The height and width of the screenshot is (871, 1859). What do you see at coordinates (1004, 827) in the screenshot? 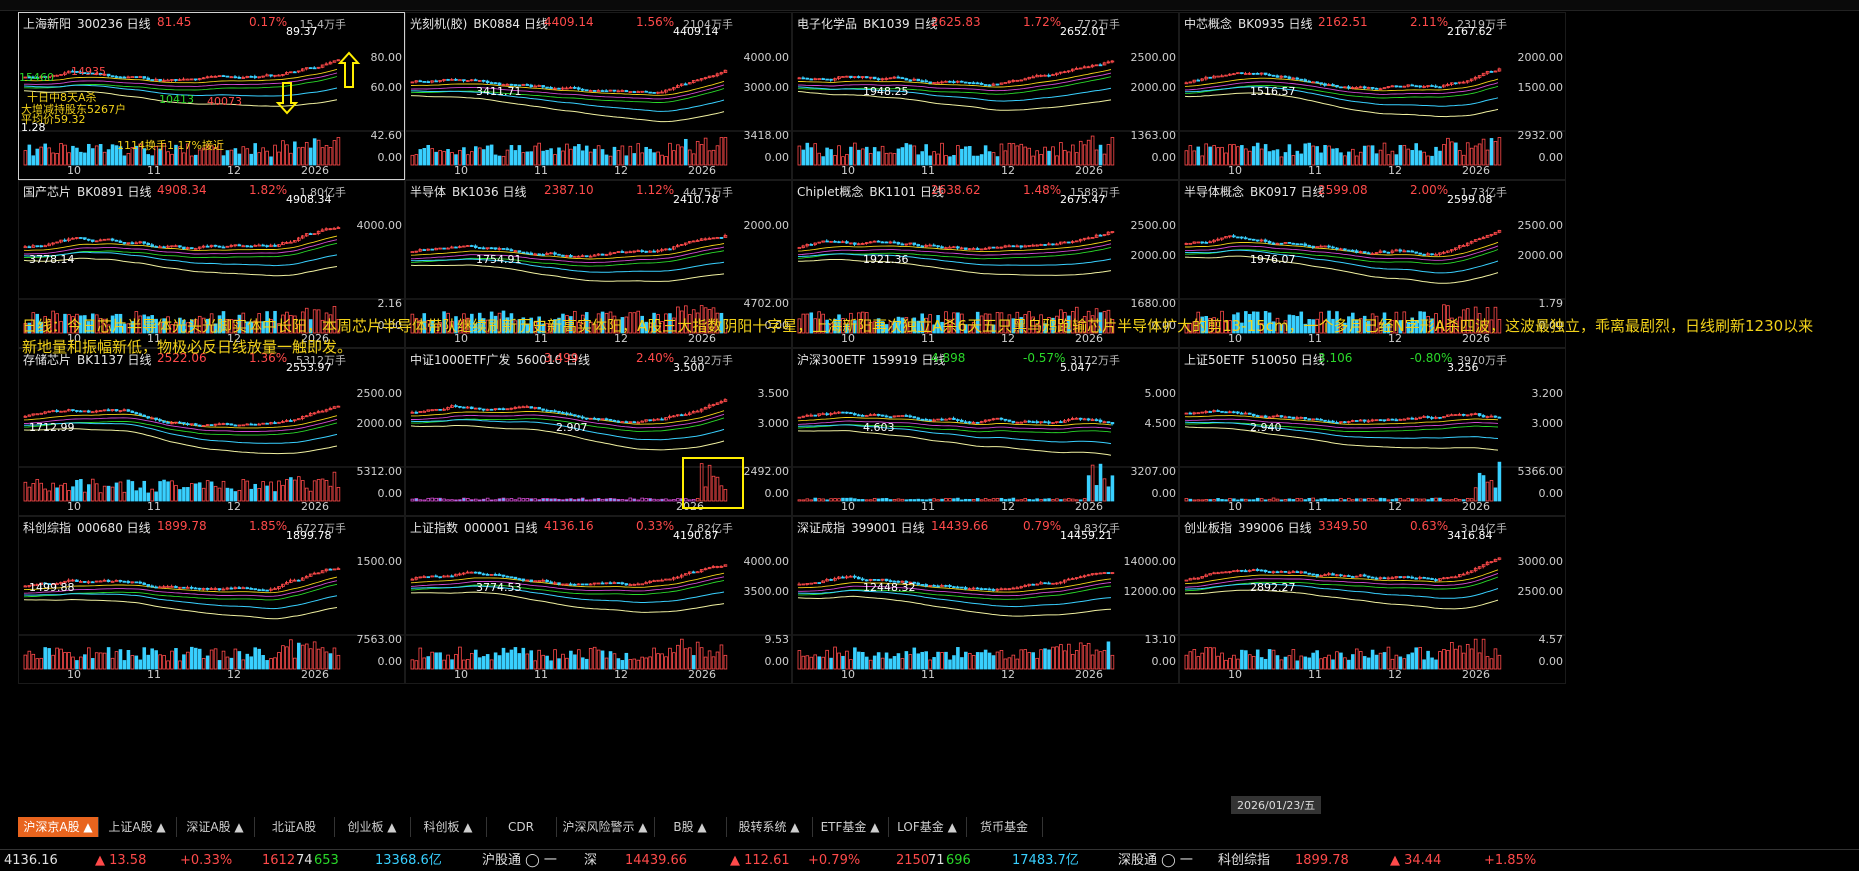
I see `tab-market: 货币基金` at bounding box center [1004, 827].